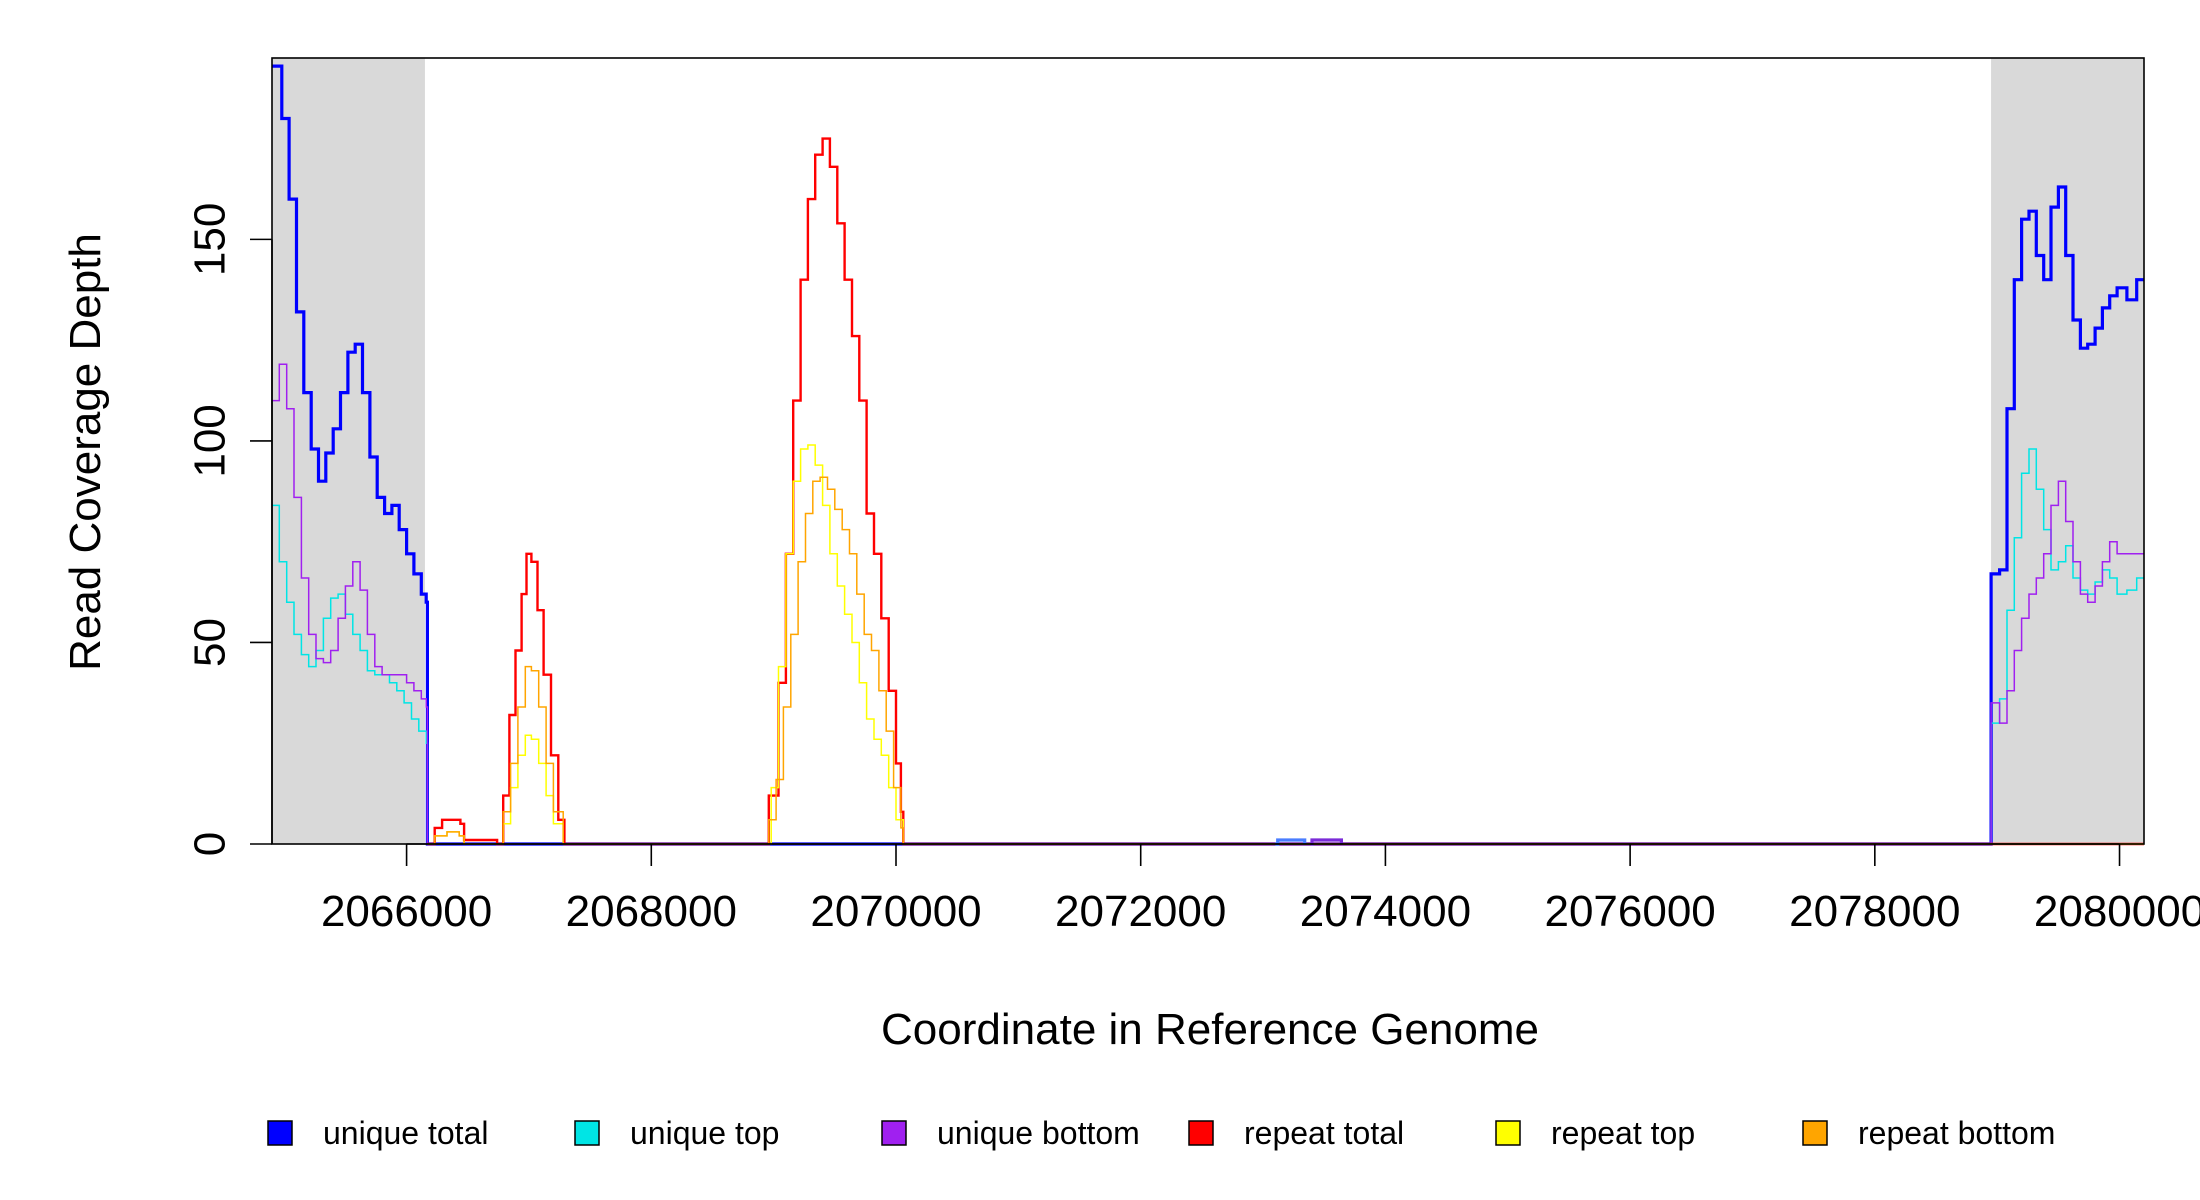 This screenshot has width=2200, height=1200. I want to click on legend-label-unique-bottom: unique bottom, so click(1038, 1133).